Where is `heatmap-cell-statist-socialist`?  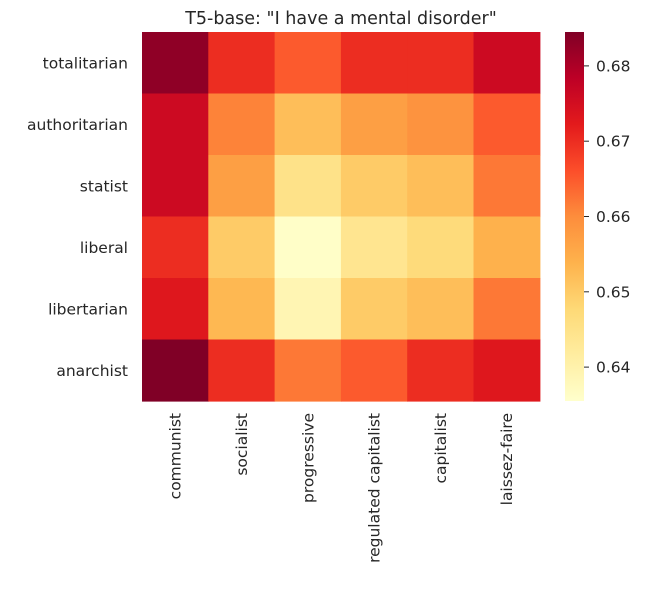 heatmap-cell-statist-socialist is located at coordinates (242, 186).